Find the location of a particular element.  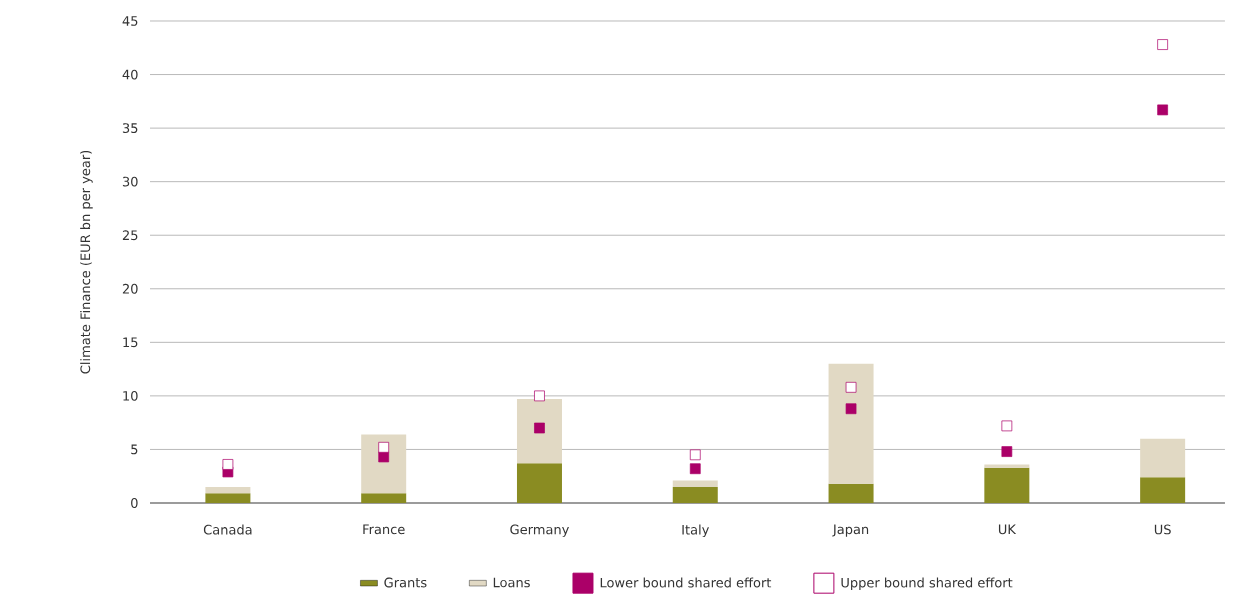

x-tick-label: UK is located at coordinates (1007, 529).